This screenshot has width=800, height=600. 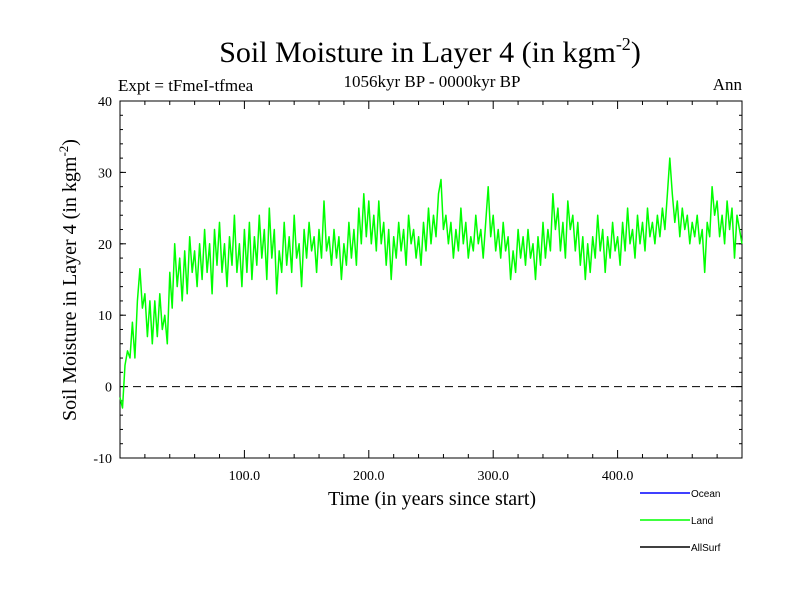 What do you see at coordinates (705, 494) in the screenshot?
I see `legend-label-ocean: Ocean` at bounding box center [705, 494].